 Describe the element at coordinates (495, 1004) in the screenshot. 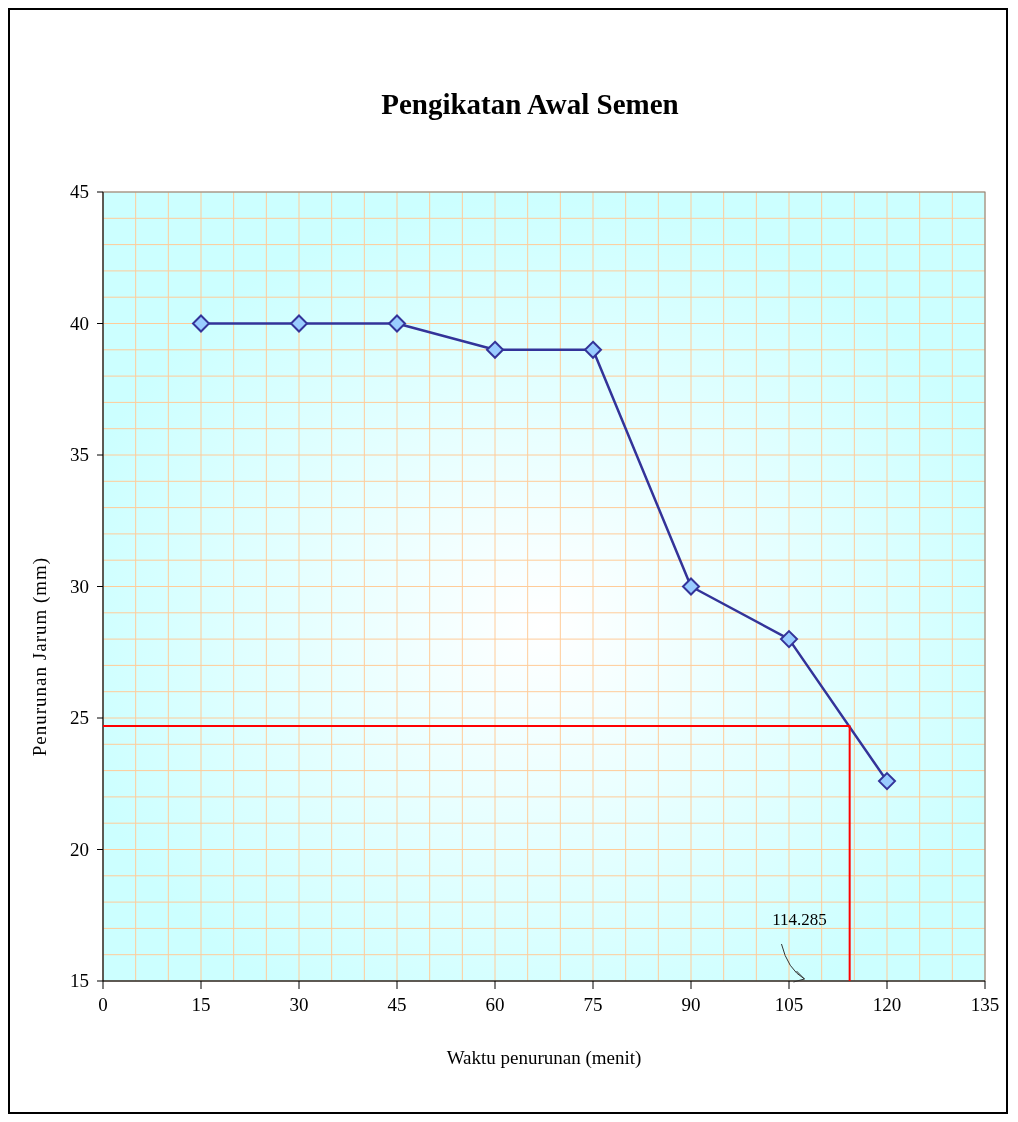

I see `x-tick-label: 60` at that location.